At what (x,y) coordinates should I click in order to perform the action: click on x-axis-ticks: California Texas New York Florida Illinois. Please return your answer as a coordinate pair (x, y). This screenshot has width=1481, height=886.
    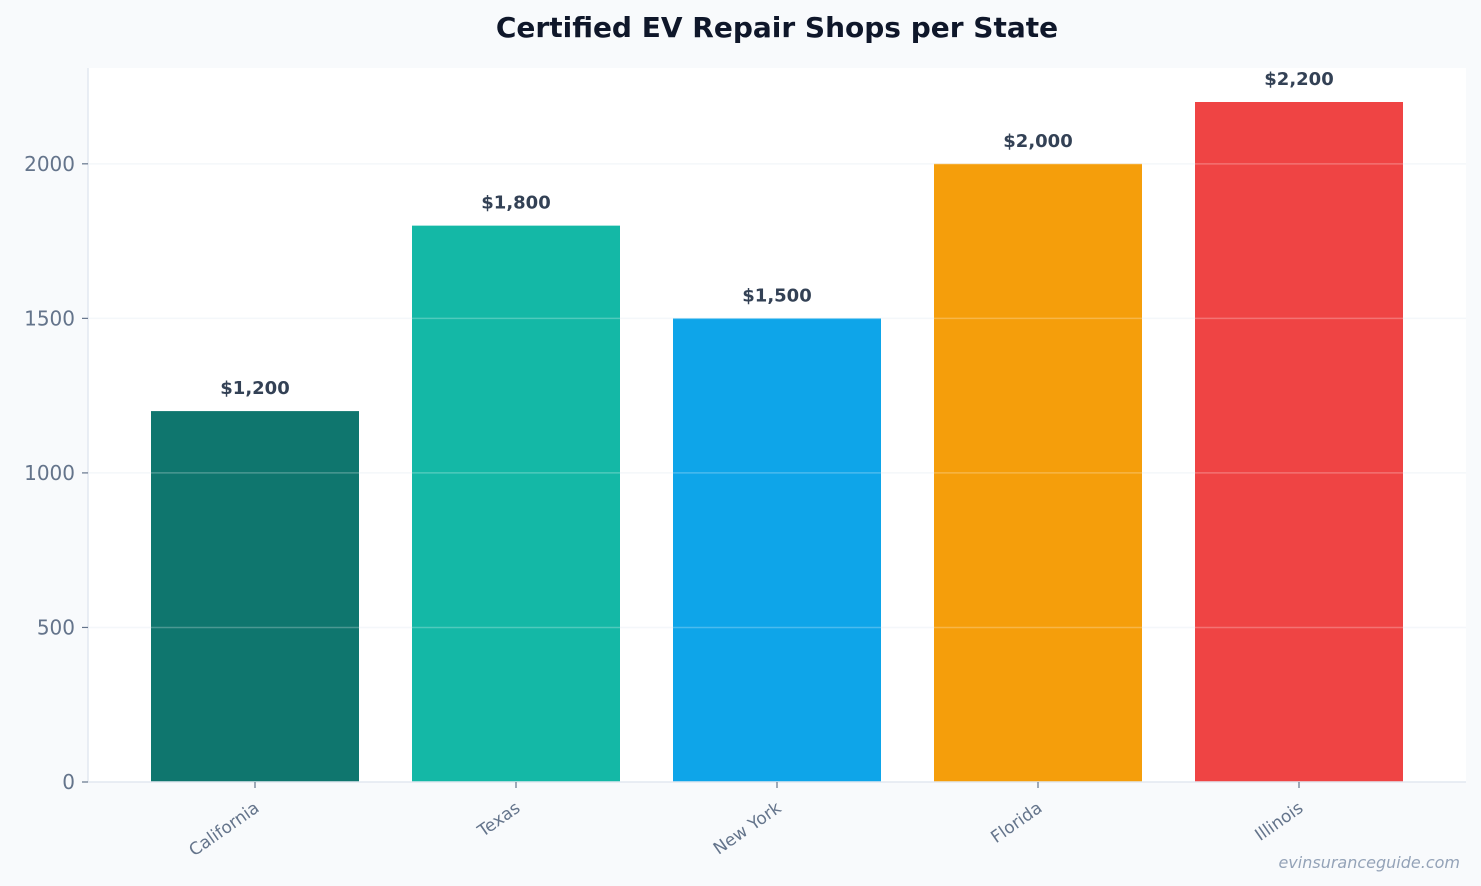
    Looking at the image, I should click on (747, 821).